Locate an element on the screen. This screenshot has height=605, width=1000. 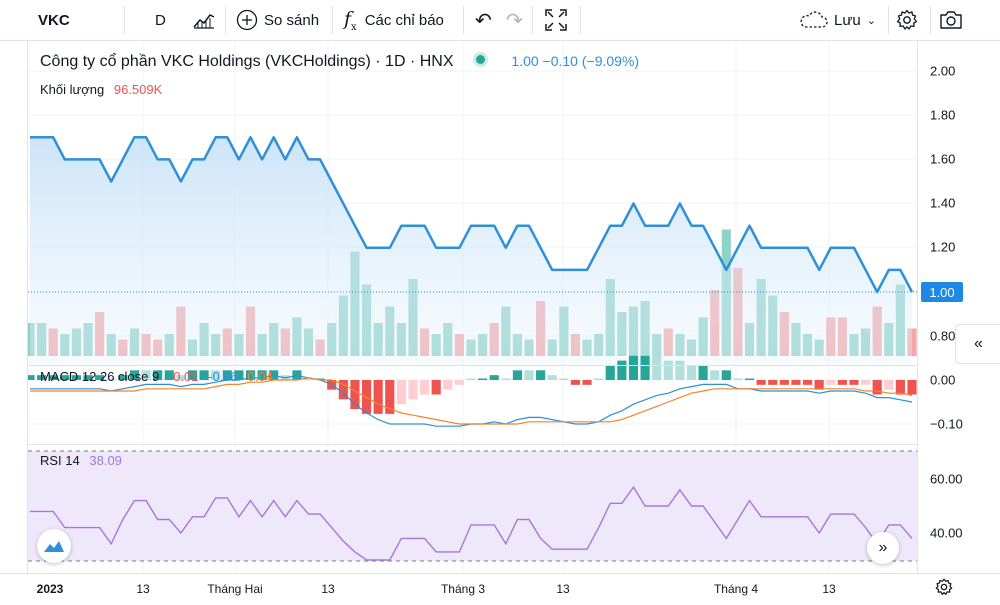
screenshot-button is located at coordinates (951, 20).